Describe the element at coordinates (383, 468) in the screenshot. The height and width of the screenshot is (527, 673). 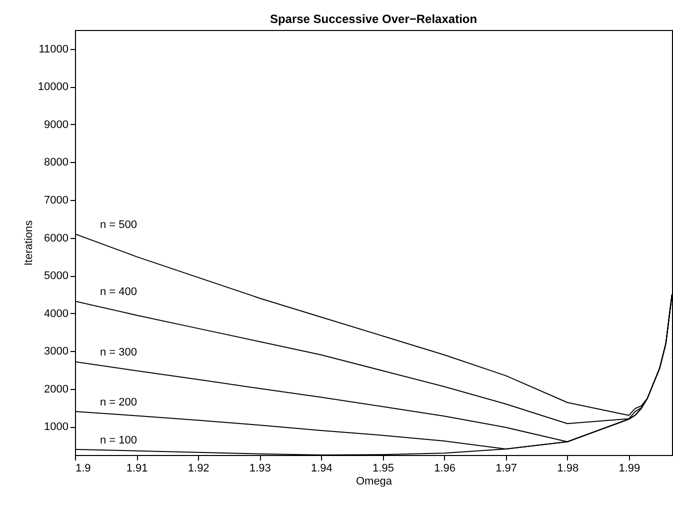
I see `x-tick-label: 1.95` at that location.